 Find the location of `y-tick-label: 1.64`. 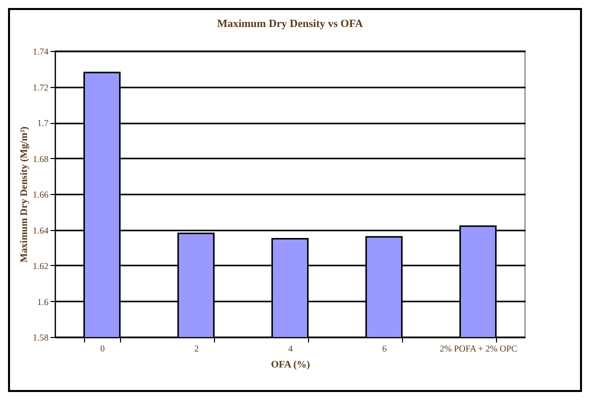

y-tick-label: 1.64 is located at coordinates (40, 230).